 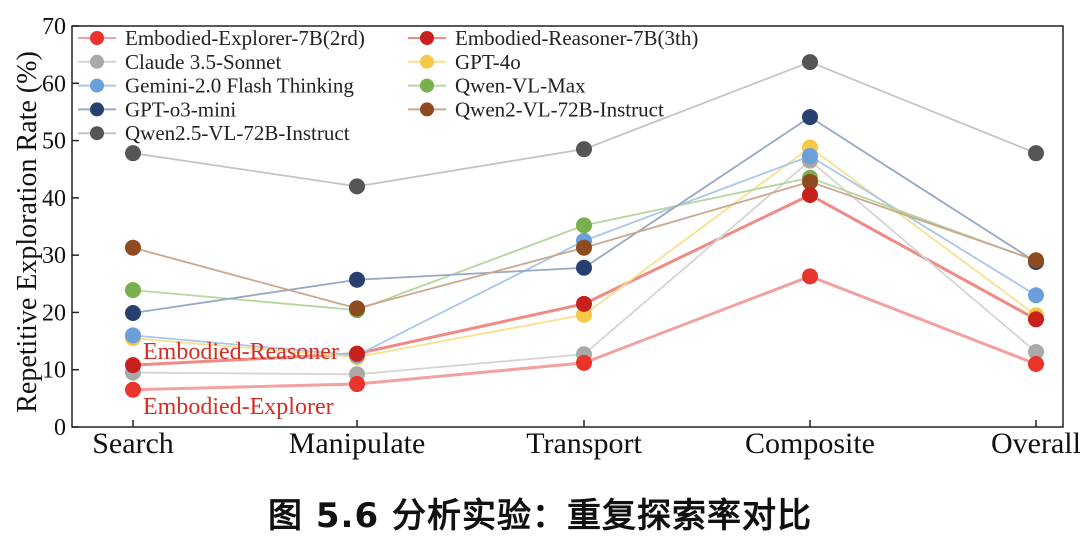 I want to click on y-axis-label: Repetitive Exploration Rate (%), so click(x=27, y=232).